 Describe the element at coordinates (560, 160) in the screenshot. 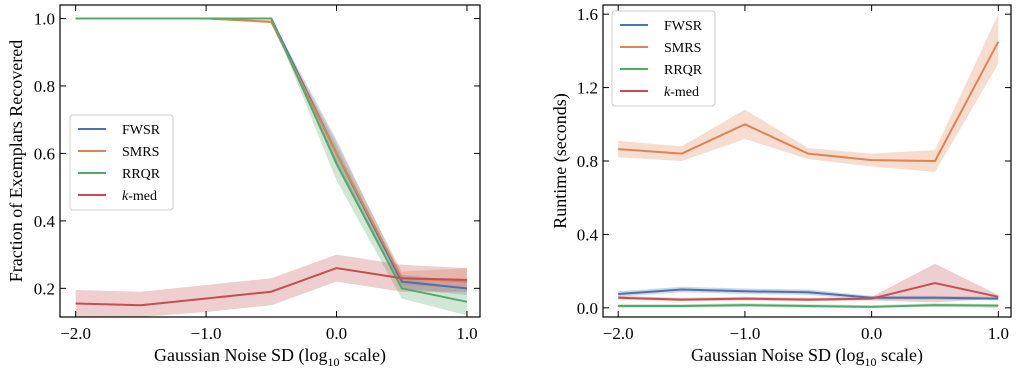

I see `y-axis-label: Runtime (seconds)` at that location.